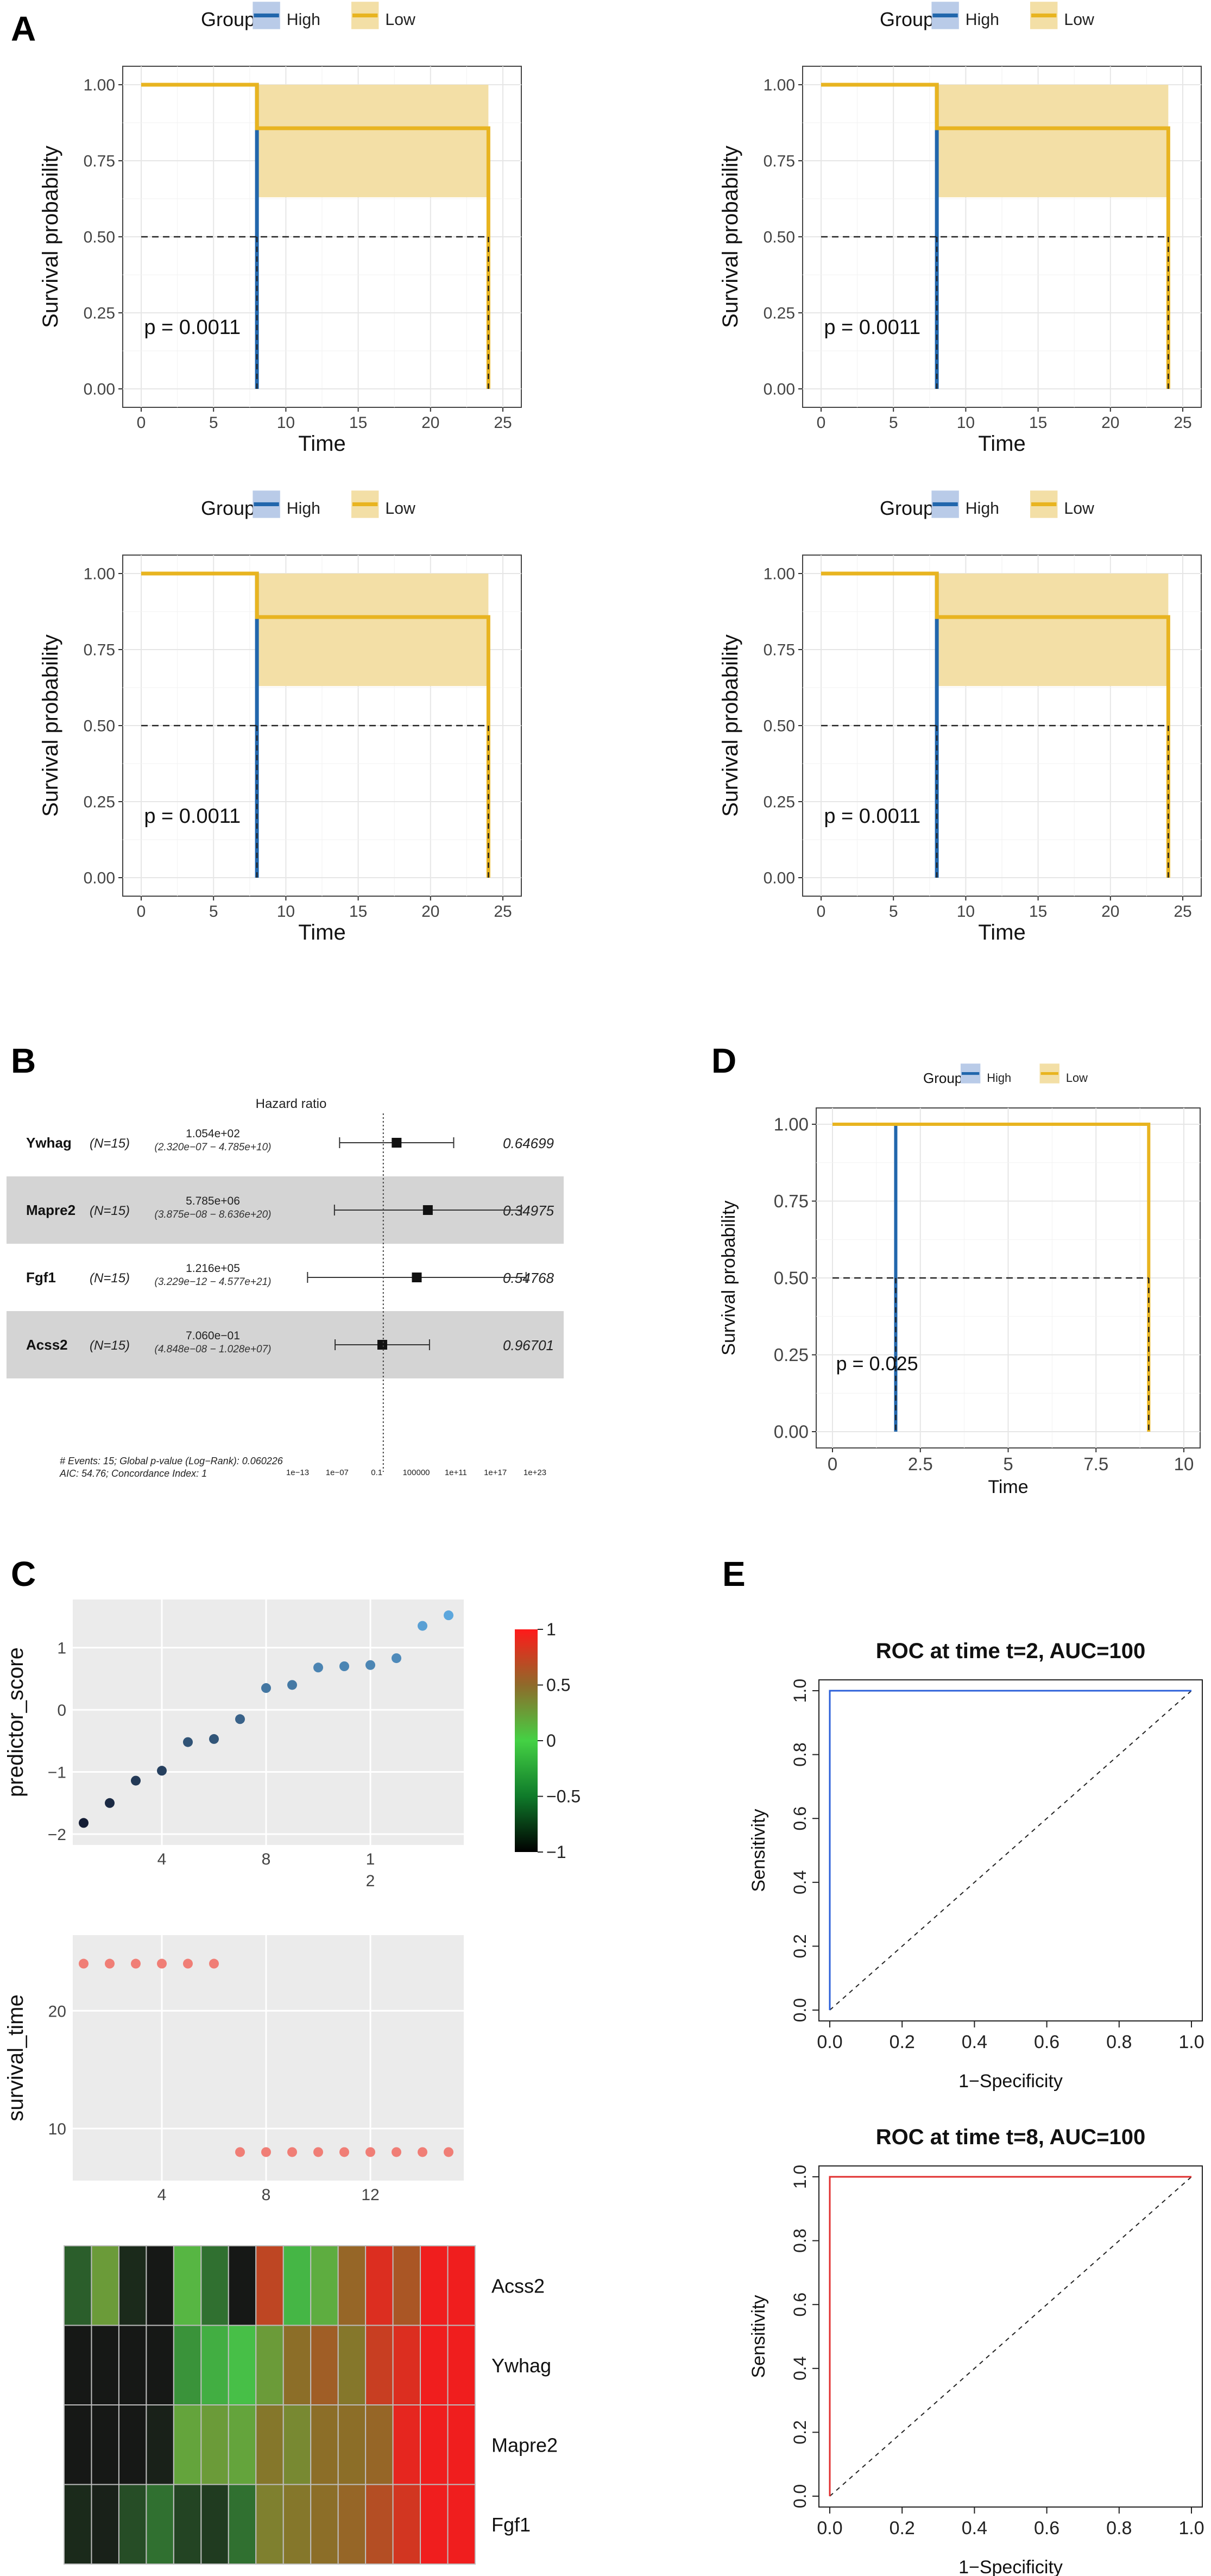  Describe the element at coordinates (133, 1473) in the screenshot. I see `forest-footnote-aic: AIC: 54.76; Concordance Index: 1` at that location.